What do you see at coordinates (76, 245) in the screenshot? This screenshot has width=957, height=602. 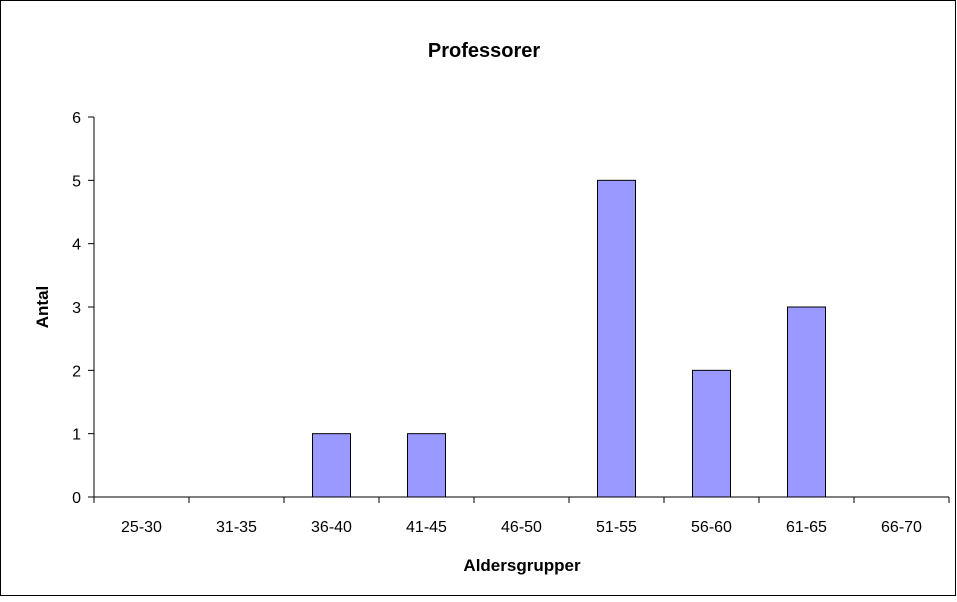 I see `y-tick-label: 4` at bounding box center [76, 245].